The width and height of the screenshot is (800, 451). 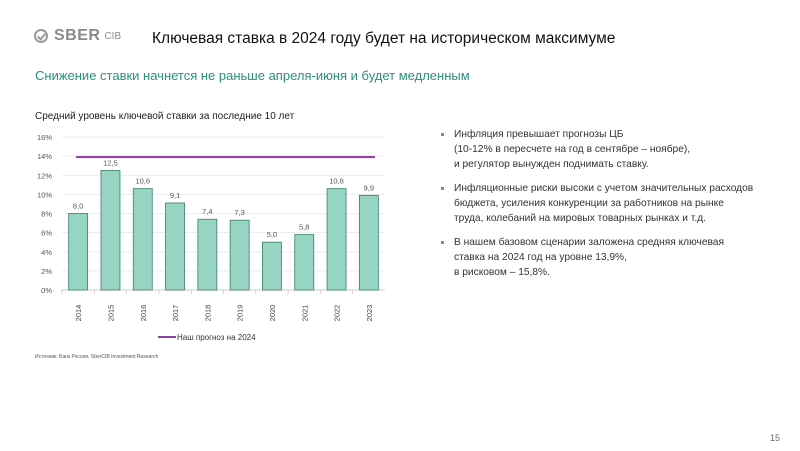 I want to click on logo-suffix: CIB, so click(x=113, y=36).